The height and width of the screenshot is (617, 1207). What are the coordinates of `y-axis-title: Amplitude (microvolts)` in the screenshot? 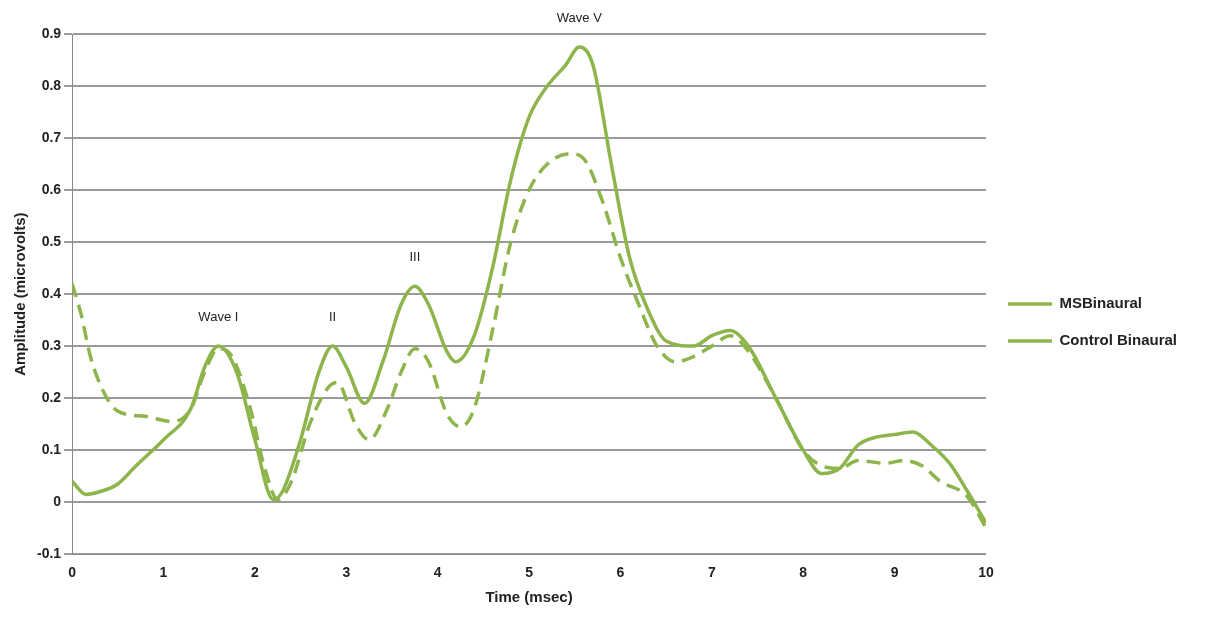 It's located at (20, 294).